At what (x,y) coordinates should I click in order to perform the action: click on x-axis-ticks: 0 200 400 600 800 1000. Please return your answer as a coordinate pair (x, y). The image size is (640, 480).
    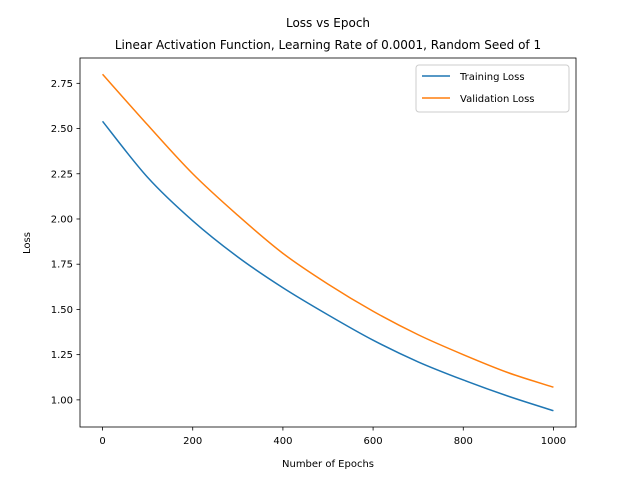
    Looking at the image, I should click on (332, 437).